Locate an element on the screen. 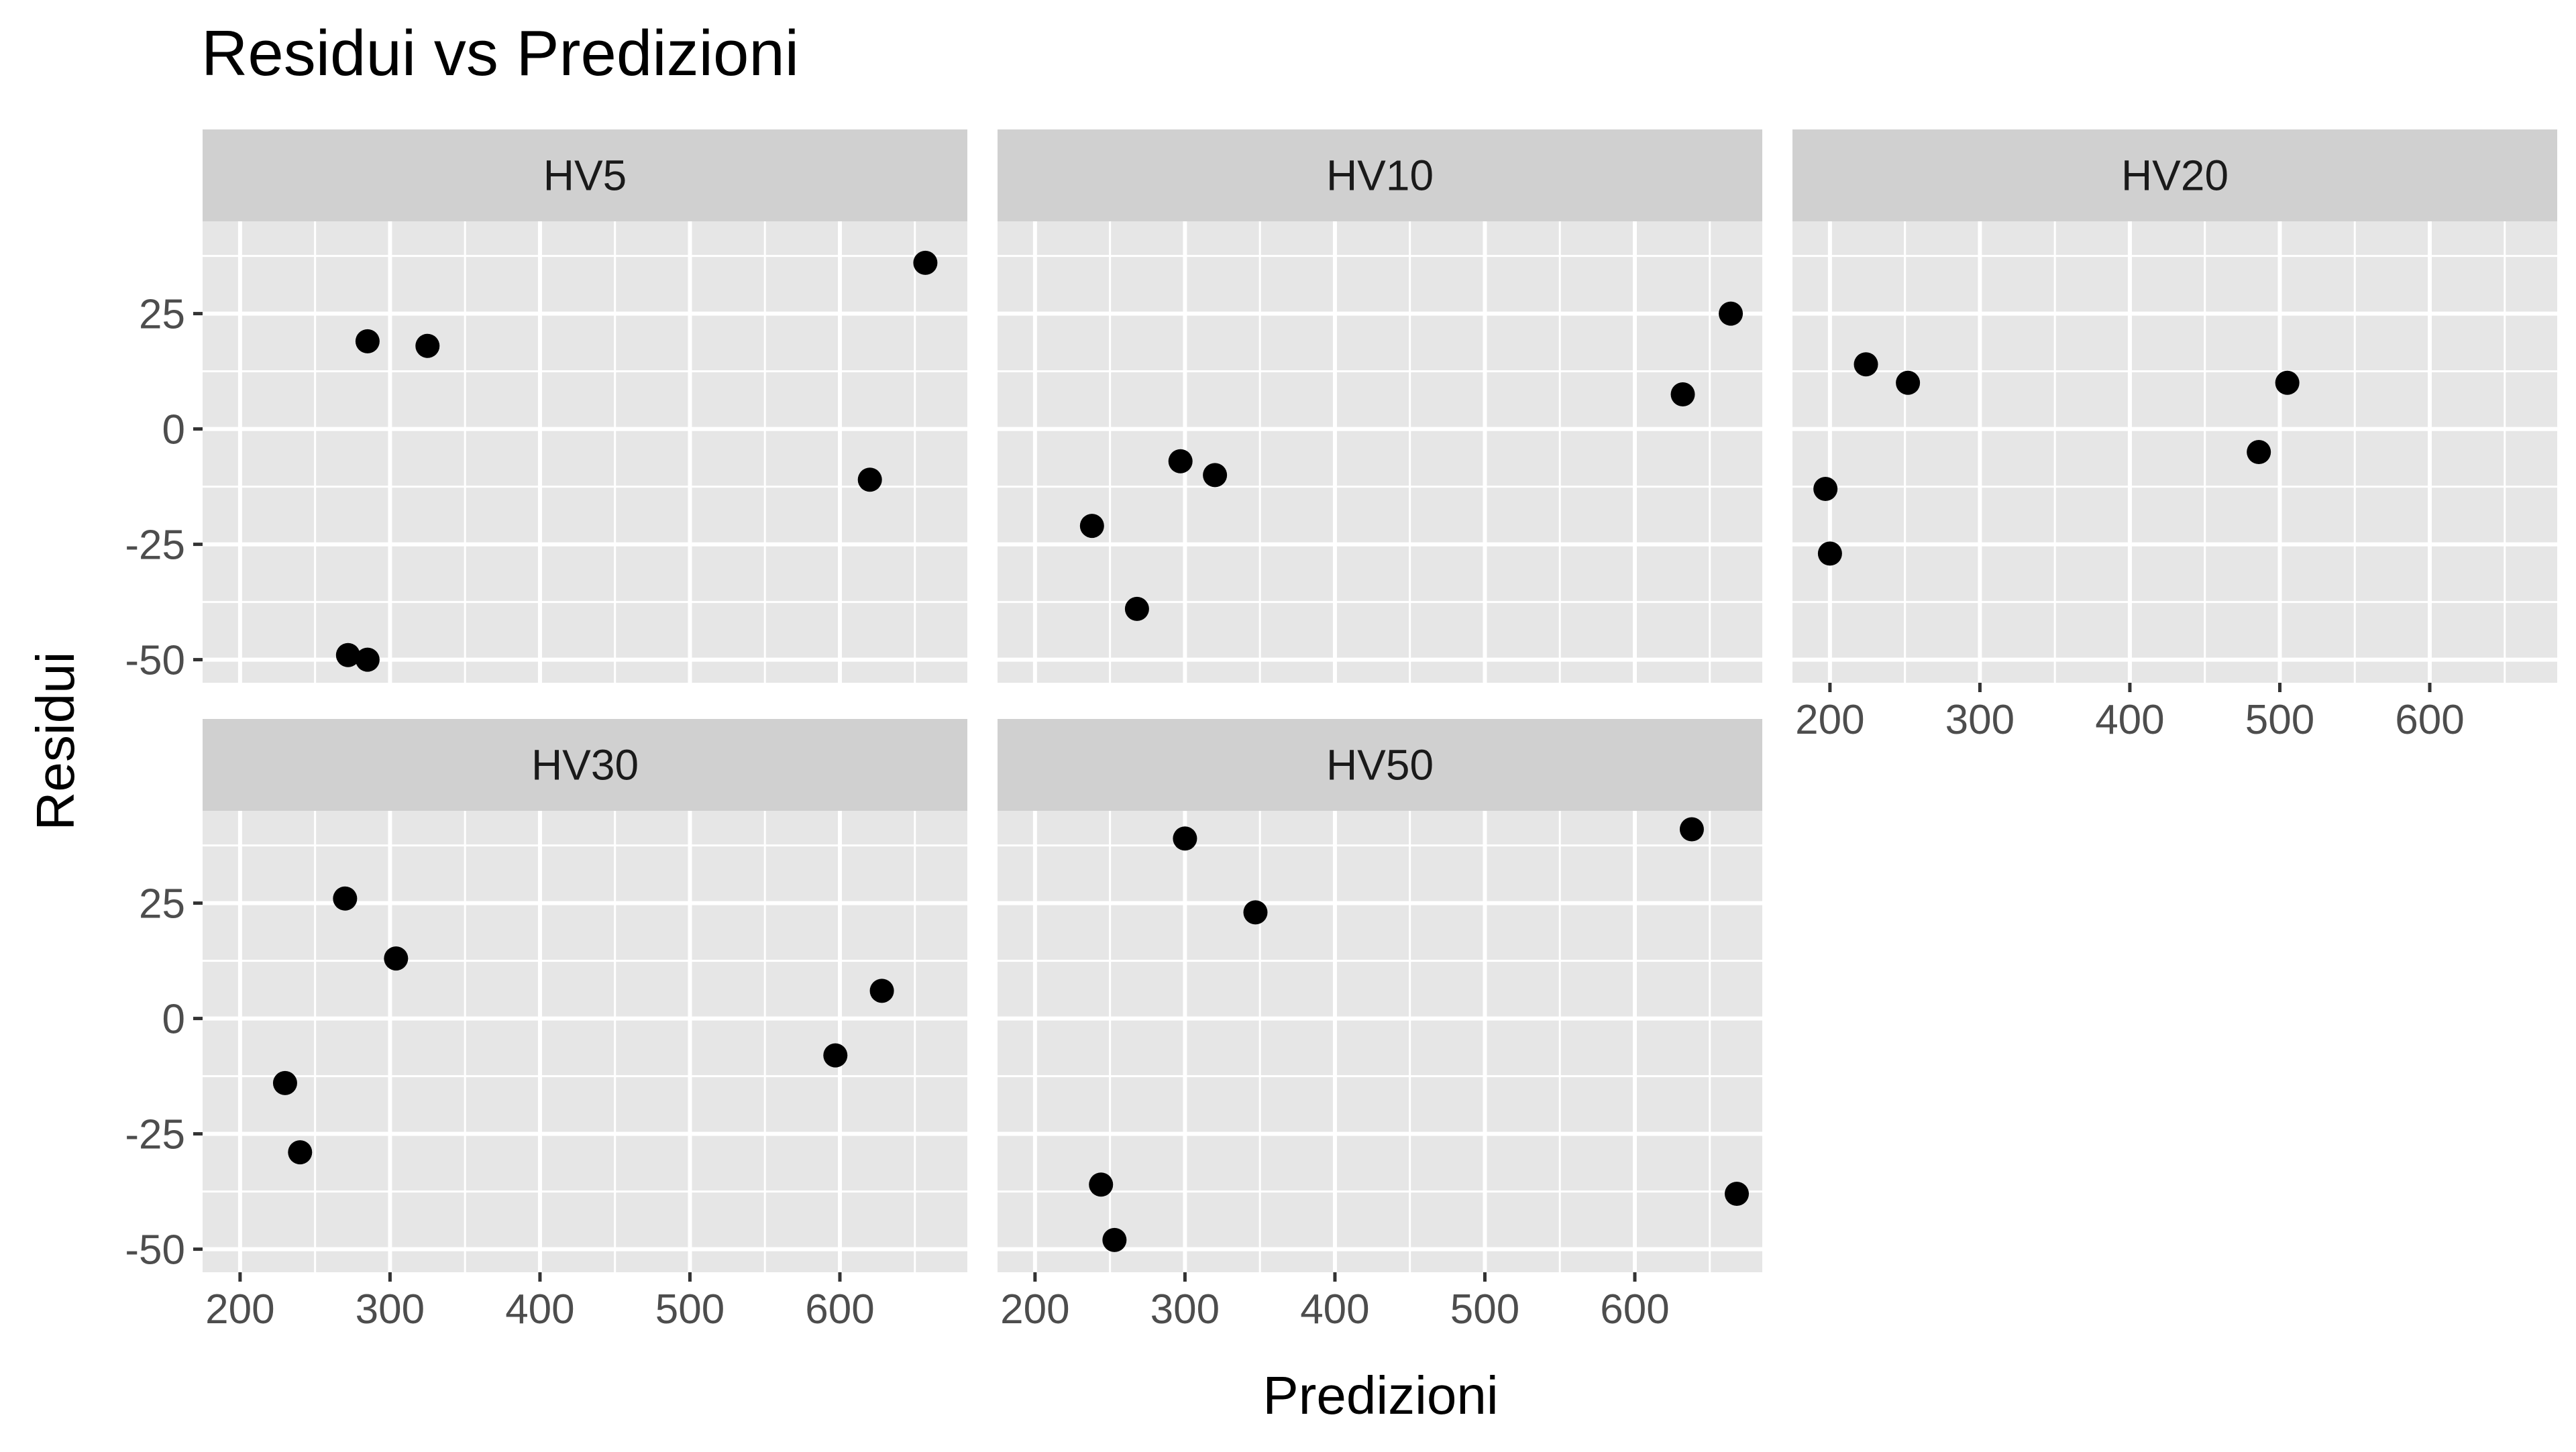 The image size is (2576, 1452). facet-panel-hv30: HV30 -50 -25 0 25 200 300 400 500 600 is located at coordinates (546, 1026).